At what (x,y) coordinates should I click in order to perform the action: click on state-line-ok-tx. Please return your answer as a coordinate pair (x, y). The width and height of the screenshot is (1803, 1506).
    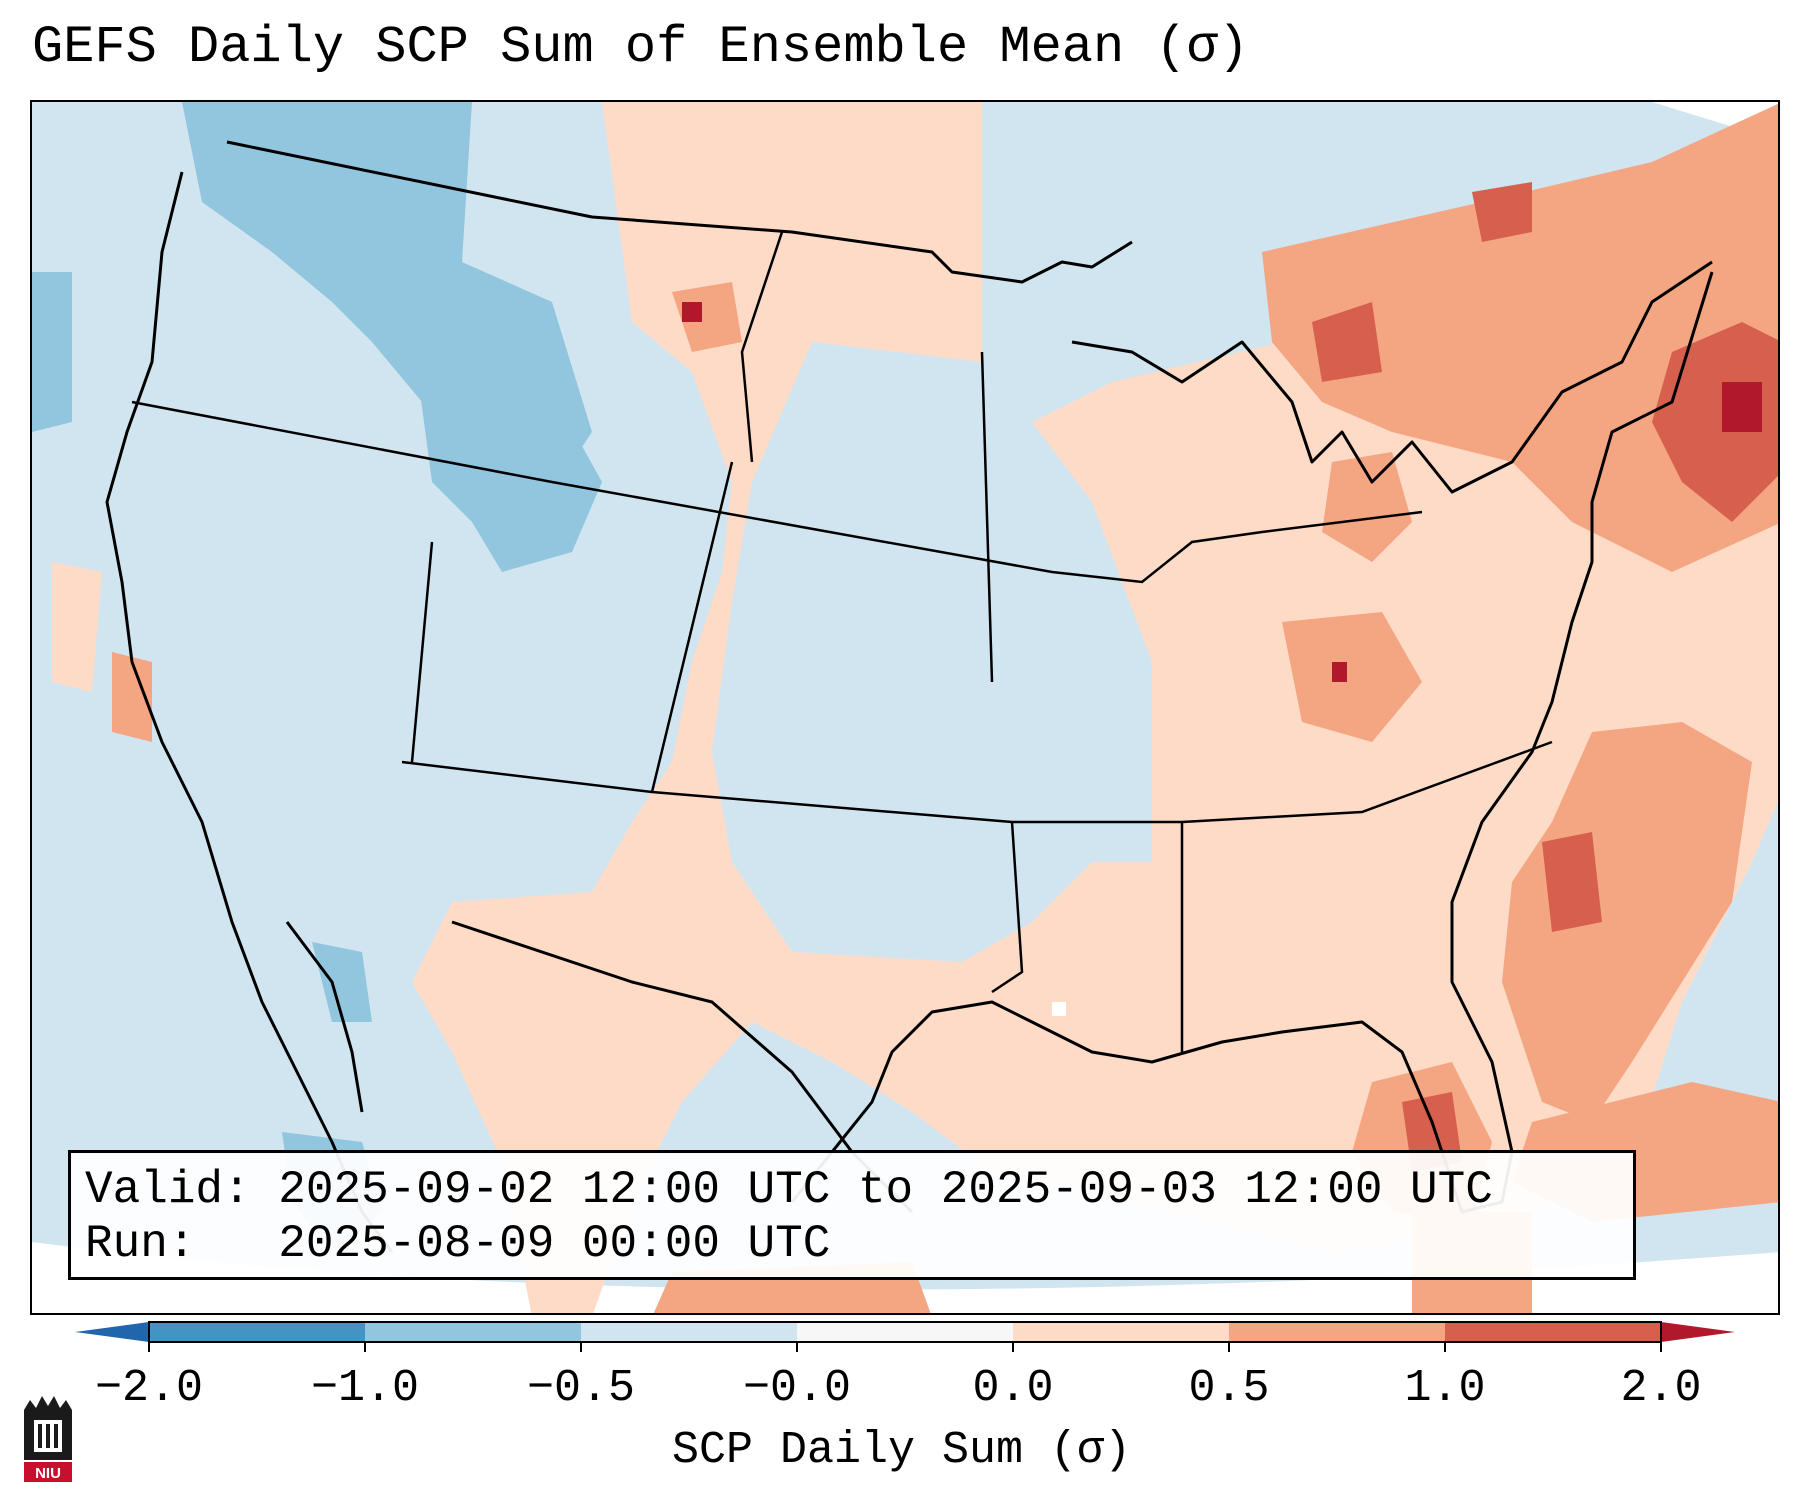
    Looking at the image, I should click on (1007, 907).